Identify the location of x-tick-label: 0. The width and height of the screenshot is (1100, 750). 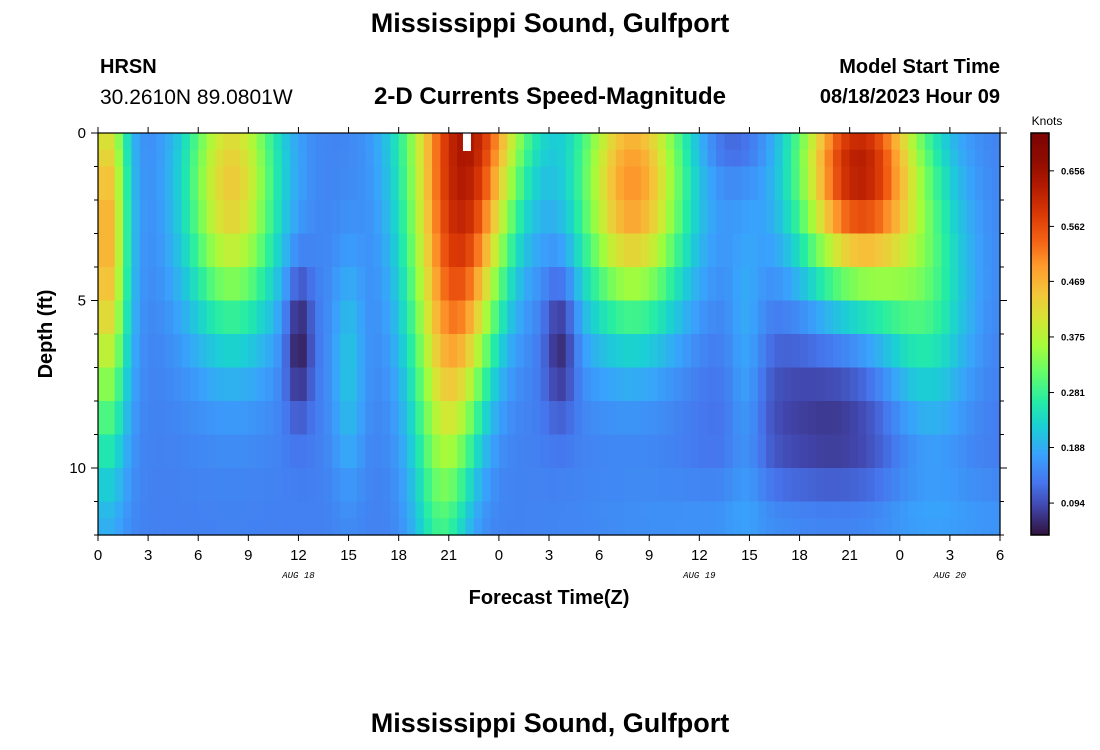
(98, 555).